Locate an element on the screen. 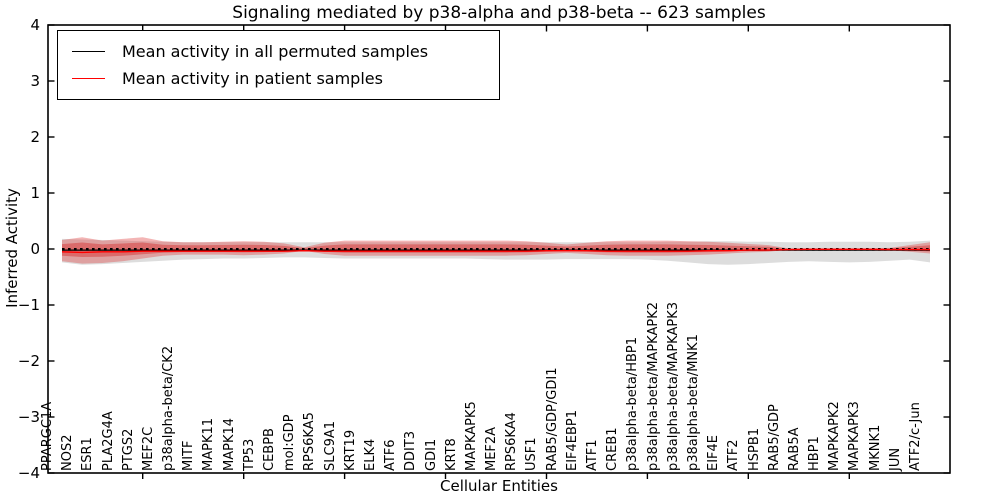  x-tick-label: ATF2/c-Jun is located at coordinates (915, 436).